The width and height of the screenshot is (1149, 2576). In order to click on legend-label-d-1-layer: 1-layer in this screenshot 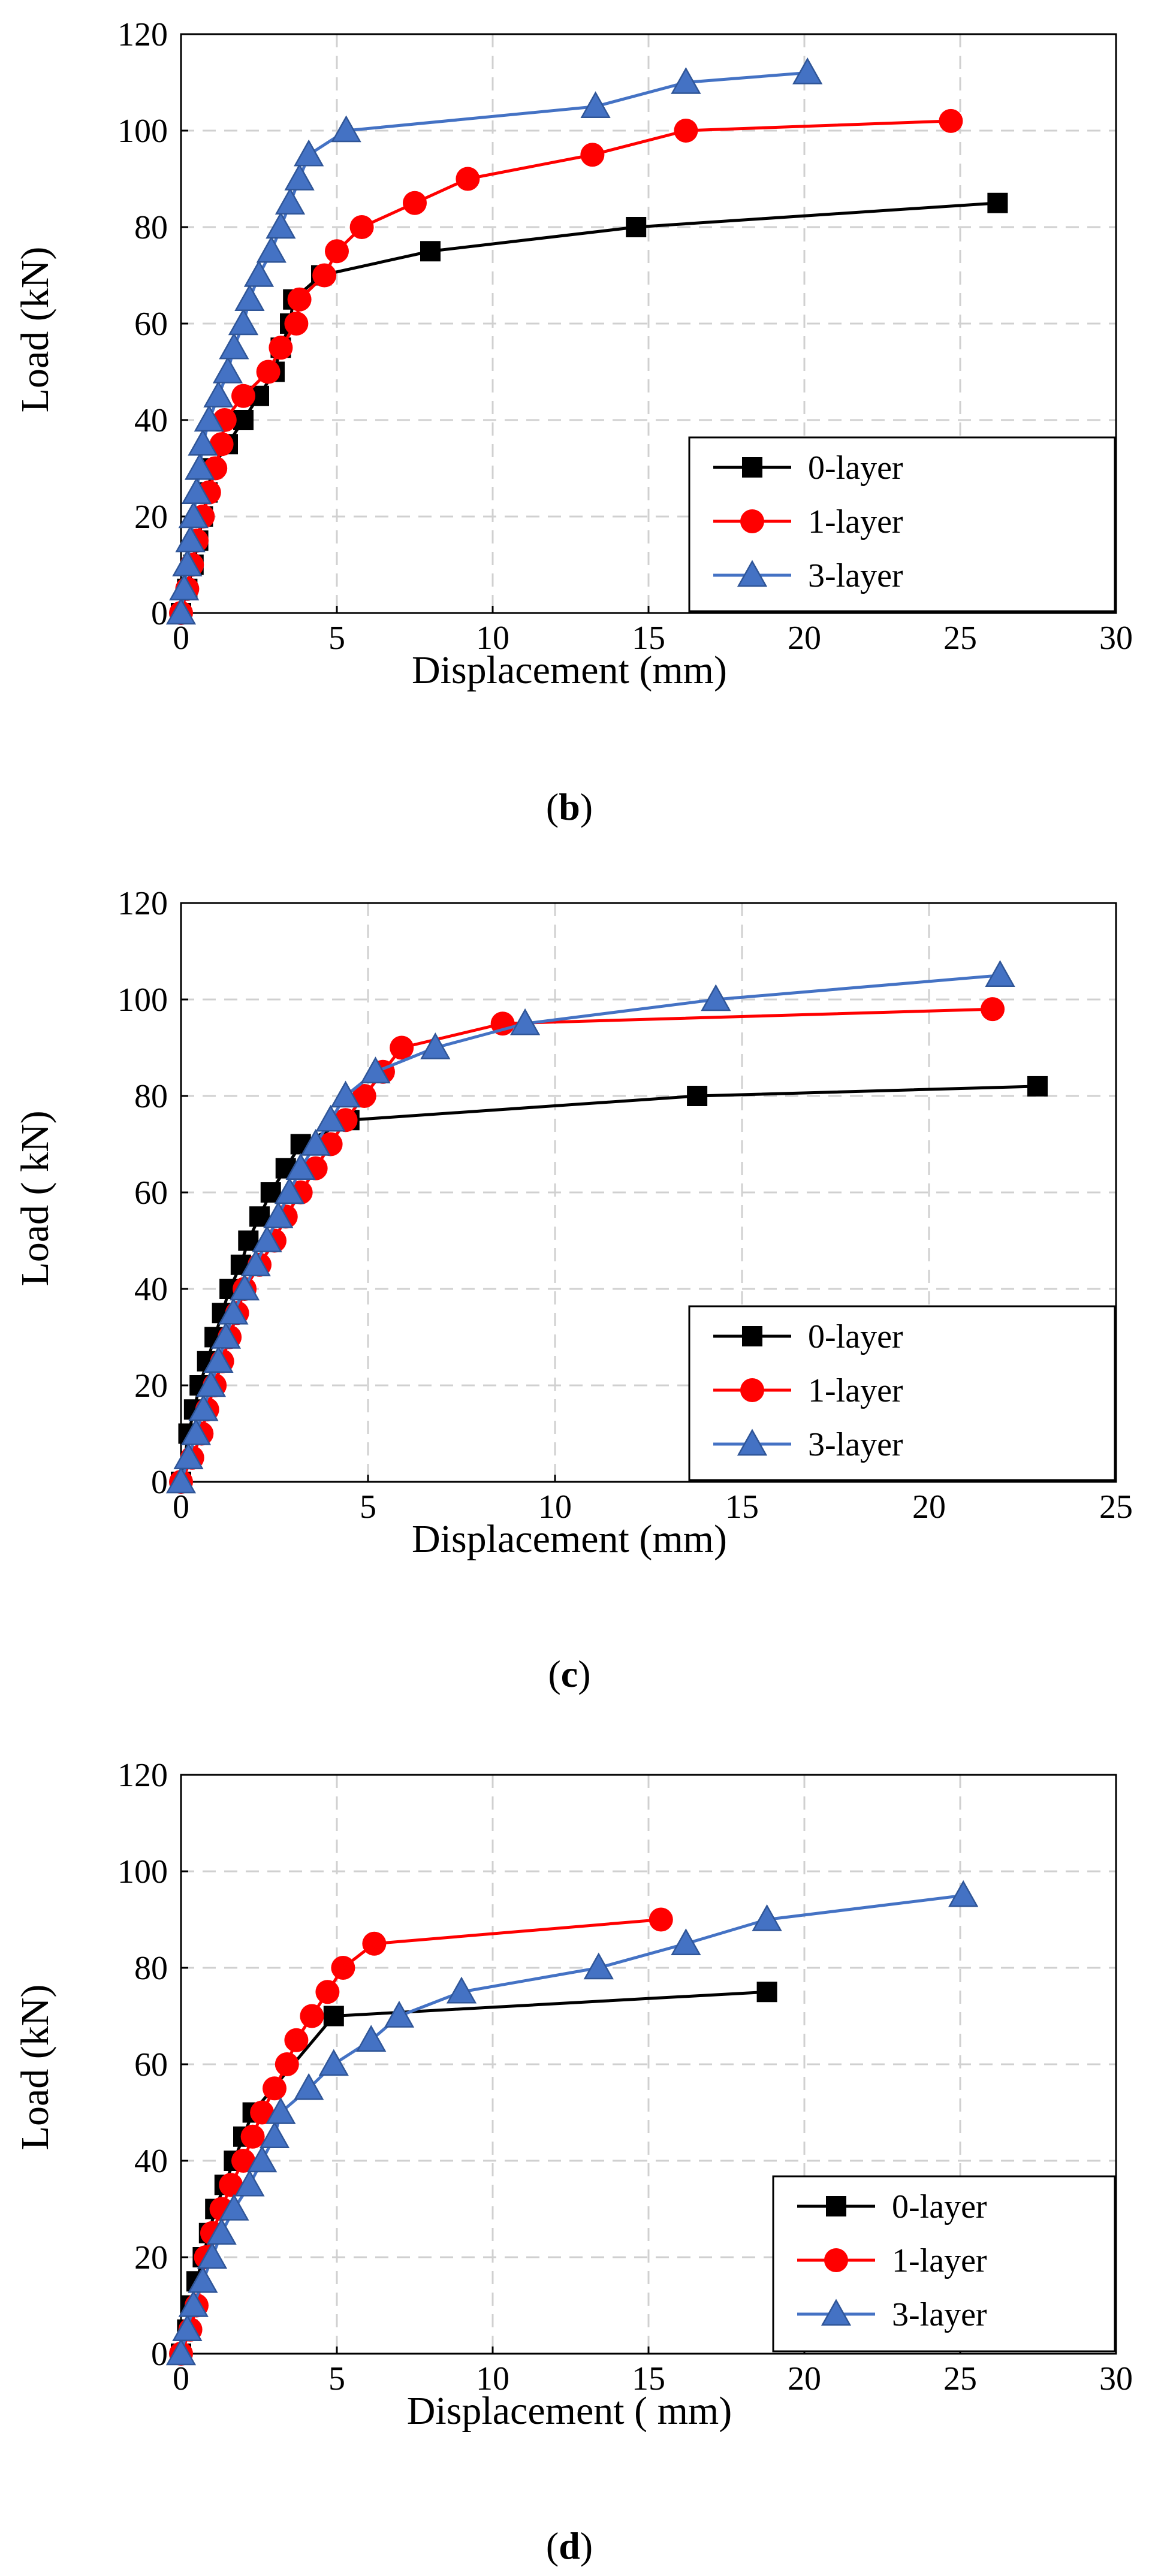, I will do `click(939, 2260)`.